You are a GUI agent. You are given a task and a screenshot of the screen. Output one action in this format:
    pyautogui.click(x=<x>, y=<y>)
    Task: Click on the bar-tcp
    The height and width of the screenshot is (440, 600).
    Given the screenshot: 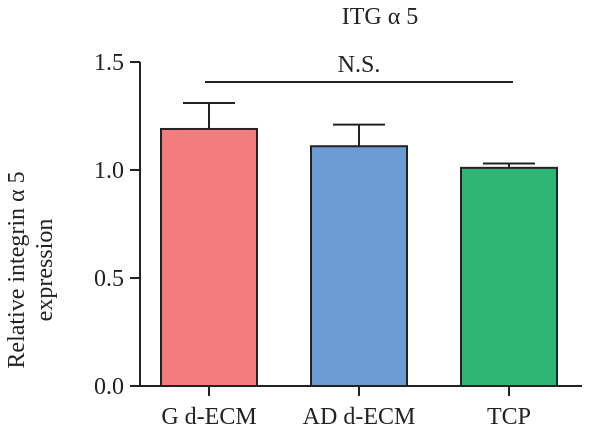 What is the action you would take?
    pyautogui.click(x=509, y=276)
    